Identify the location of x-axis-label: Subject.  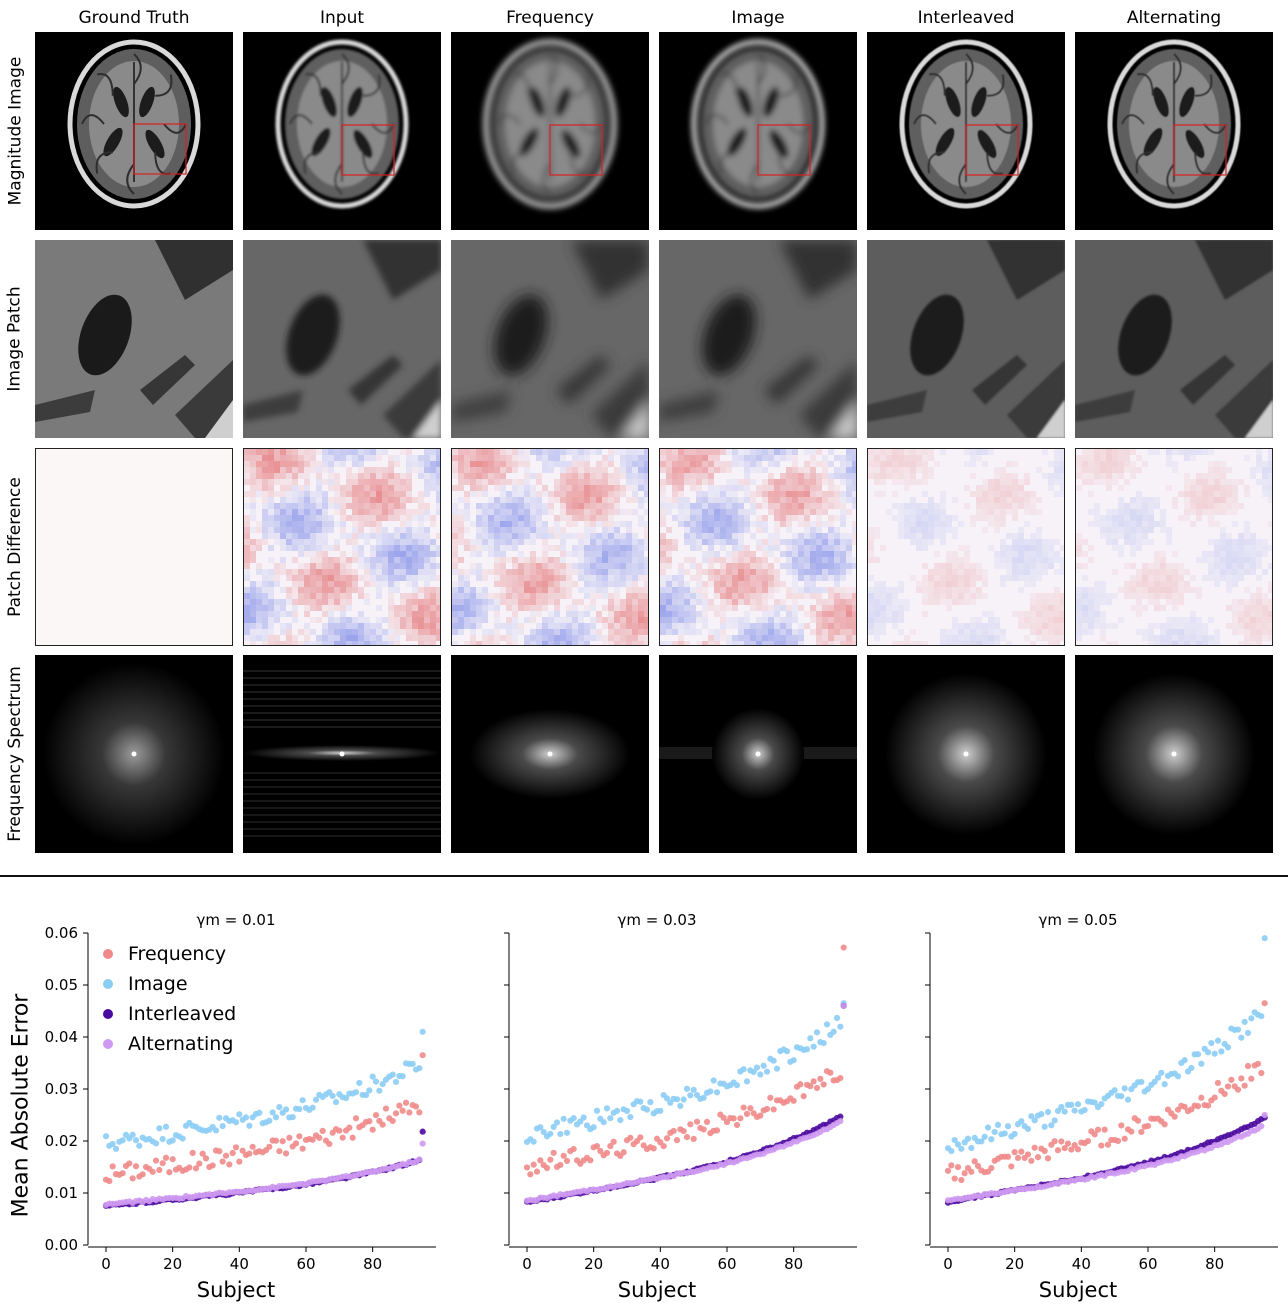
(1078, 1290).